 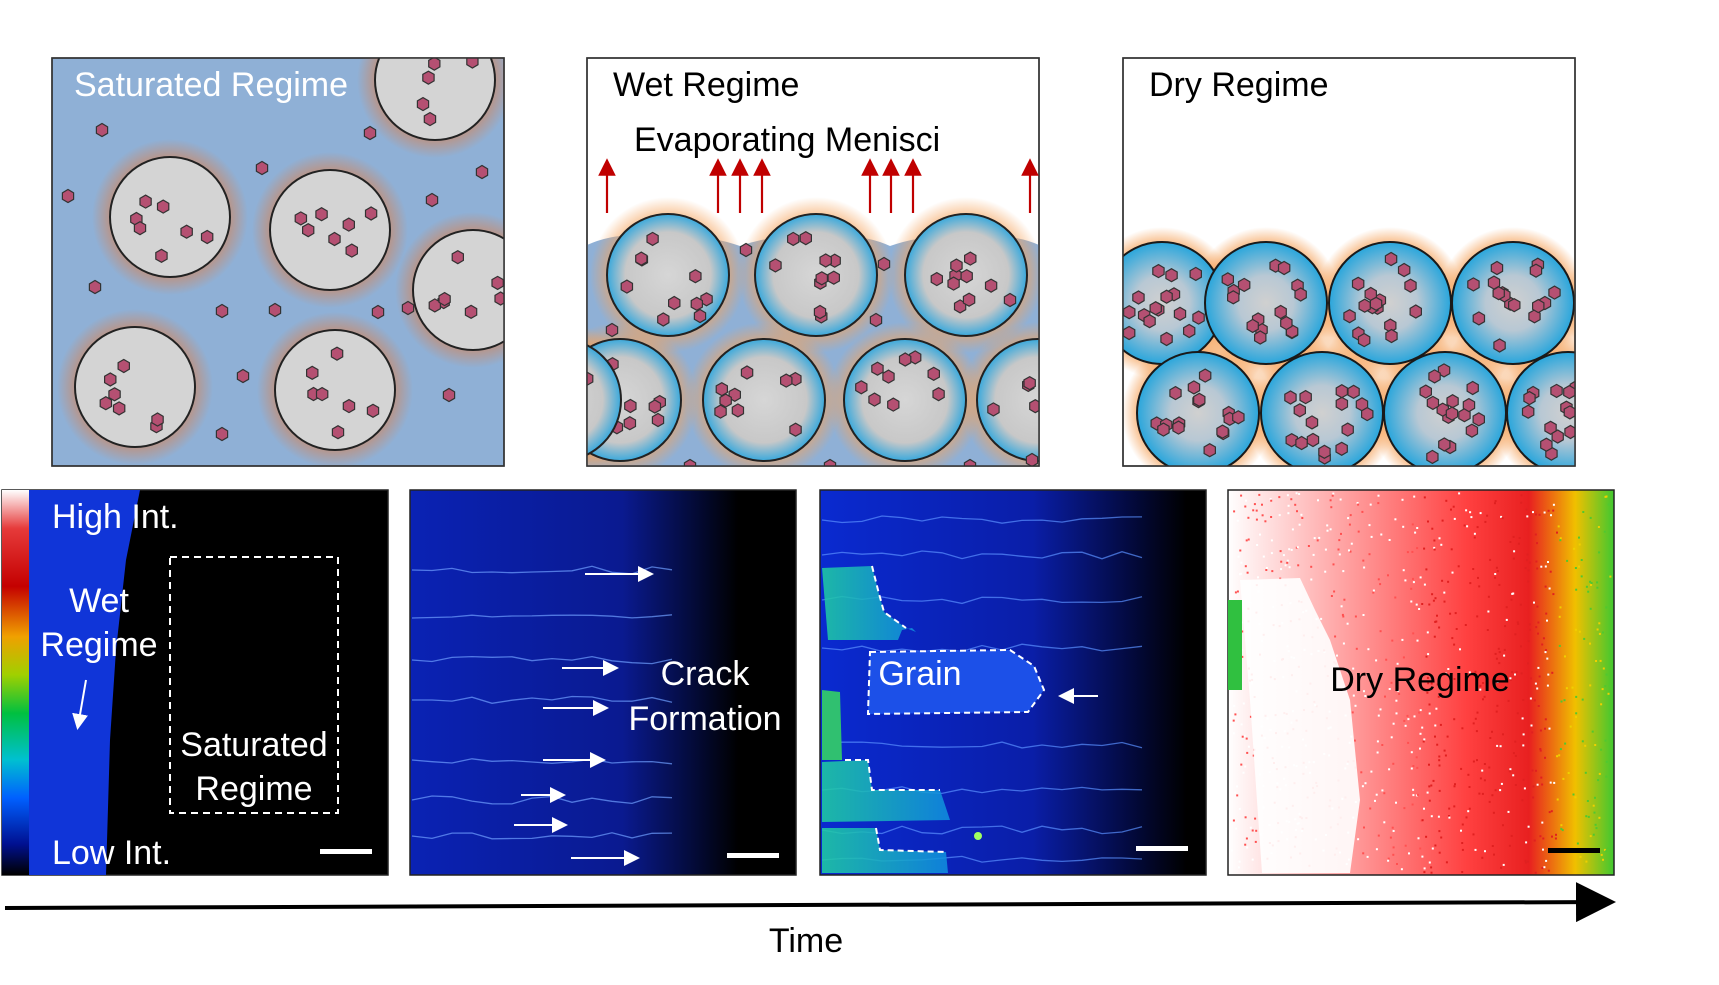 What do you see at coordinates (542, 761) in the screenshot?
I see `crack-line` at bounding box center [542, 761].